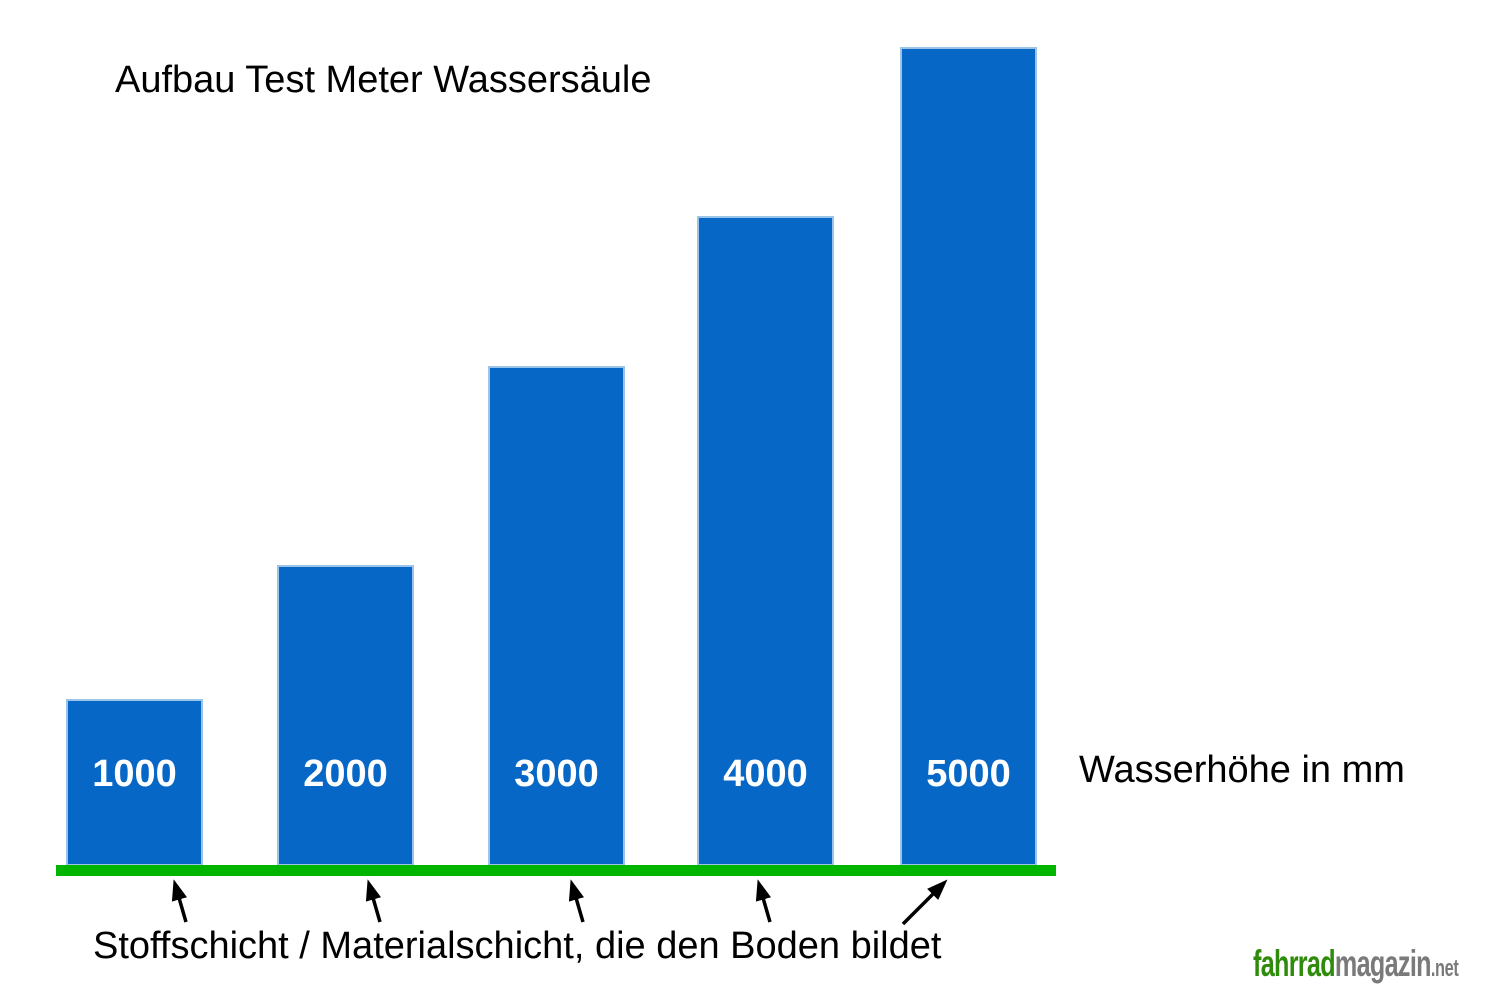 The height and width of the screenshot is (1000, 1500). Describe the element at coordinates (968, 774) in the screenshot. I see `bar-value-label: 5000` at that location.